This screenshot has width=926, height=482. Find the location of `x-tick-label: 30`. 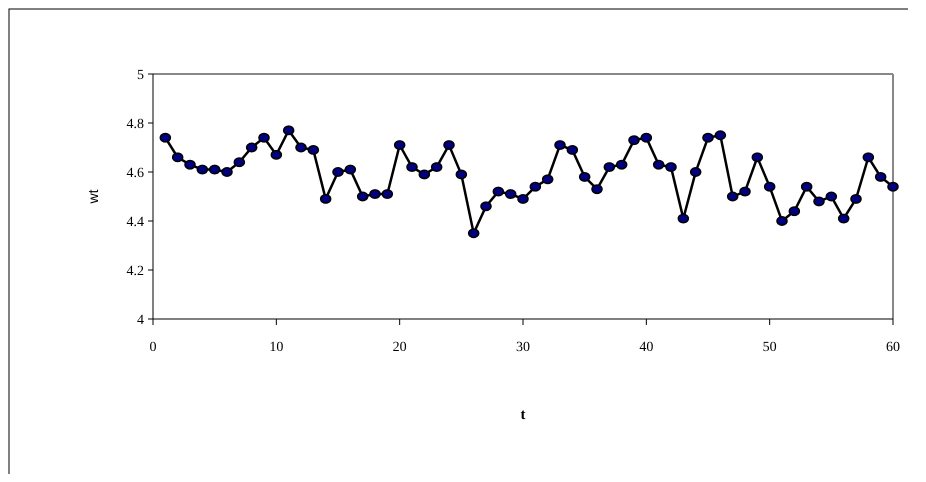

x-tick-label: 30 is located at coordinates (523, 347).